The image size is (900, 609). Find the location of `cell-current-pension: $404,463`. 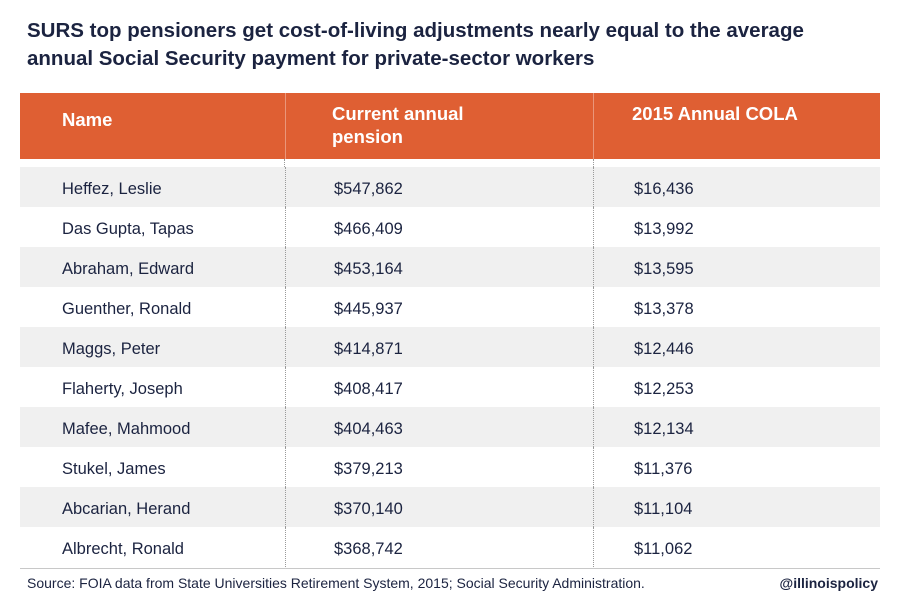

cell-current-pension: $404,463 is located at coordinates (439, 427).